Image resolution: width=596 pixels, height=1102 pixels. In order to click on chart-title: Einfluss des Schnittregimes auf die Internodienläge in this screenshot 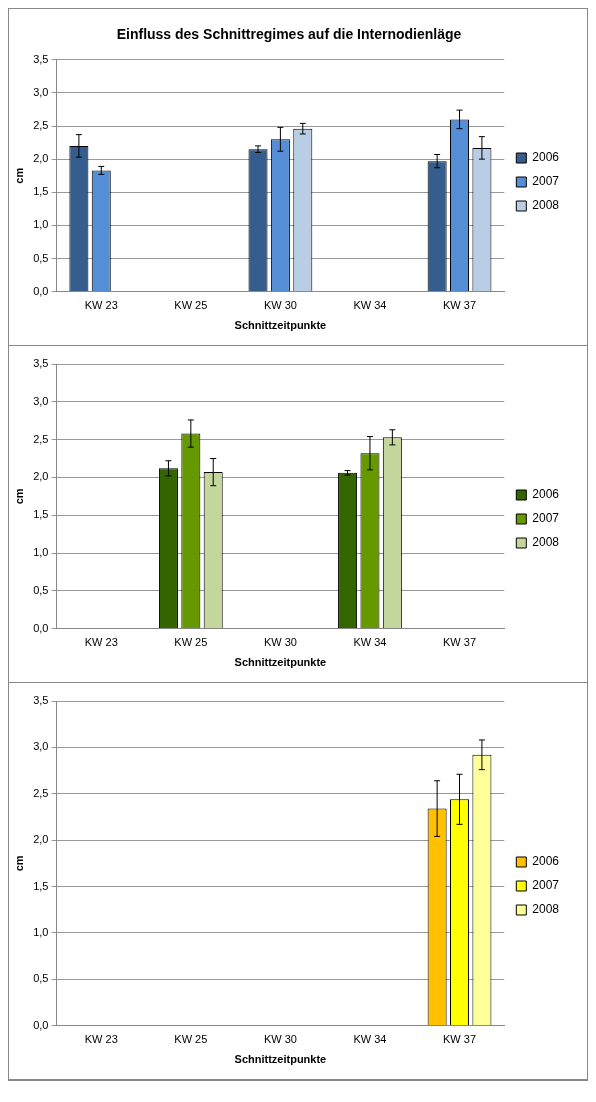, I will do `click(289, 34)`.